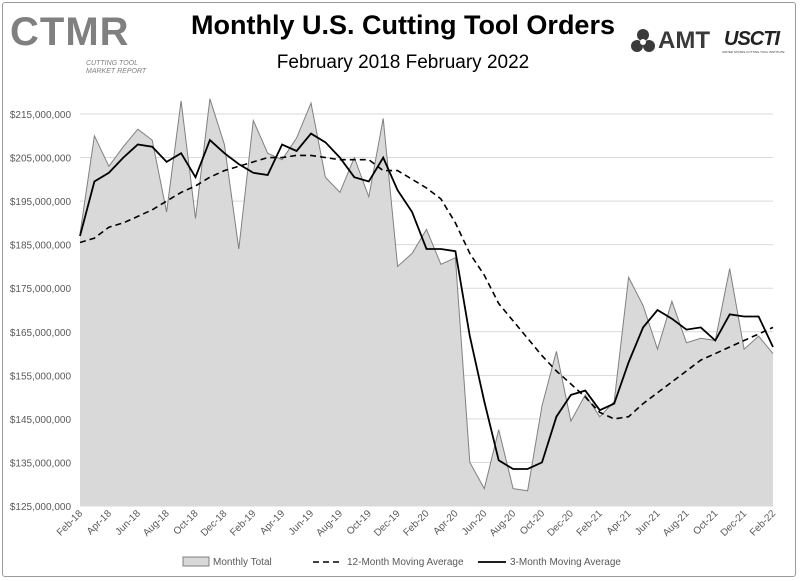  Describe the element at coordinates (116, 67) in the screenshot. I see `ctmr-logo-tagline: CUTTING TOOL MARKET REPORT` at that location.